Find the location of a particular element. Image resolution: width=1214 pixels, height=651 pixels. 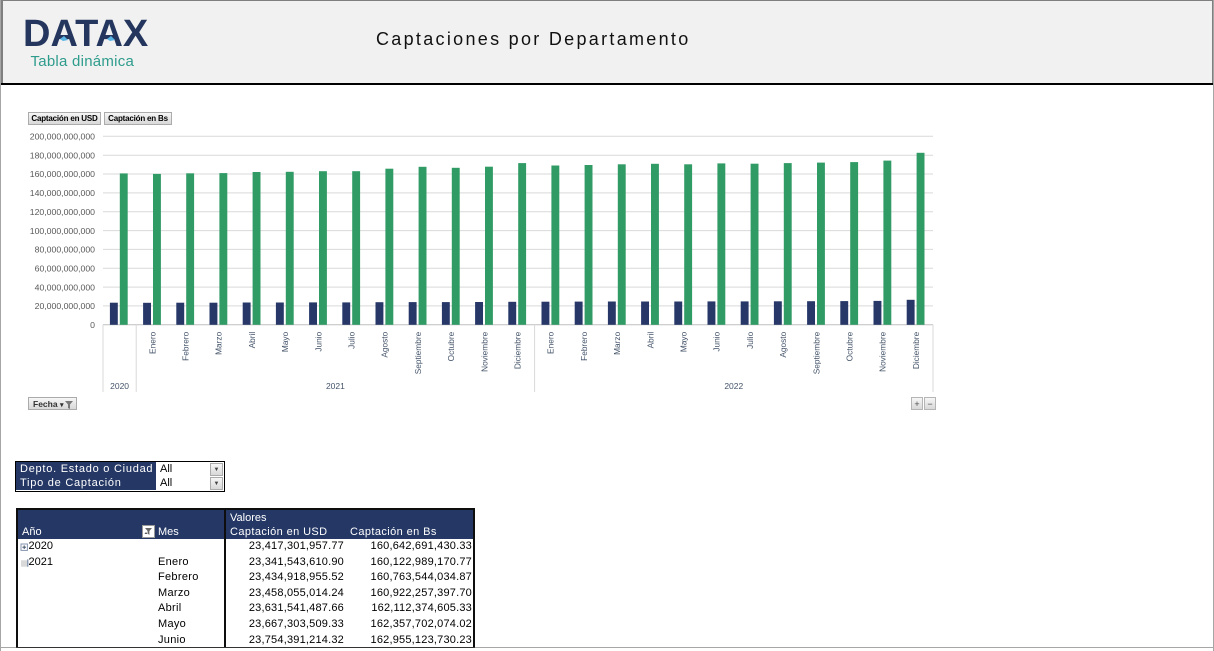

svg-text: 140,000,000,000 is located at coordinates (62, 193).